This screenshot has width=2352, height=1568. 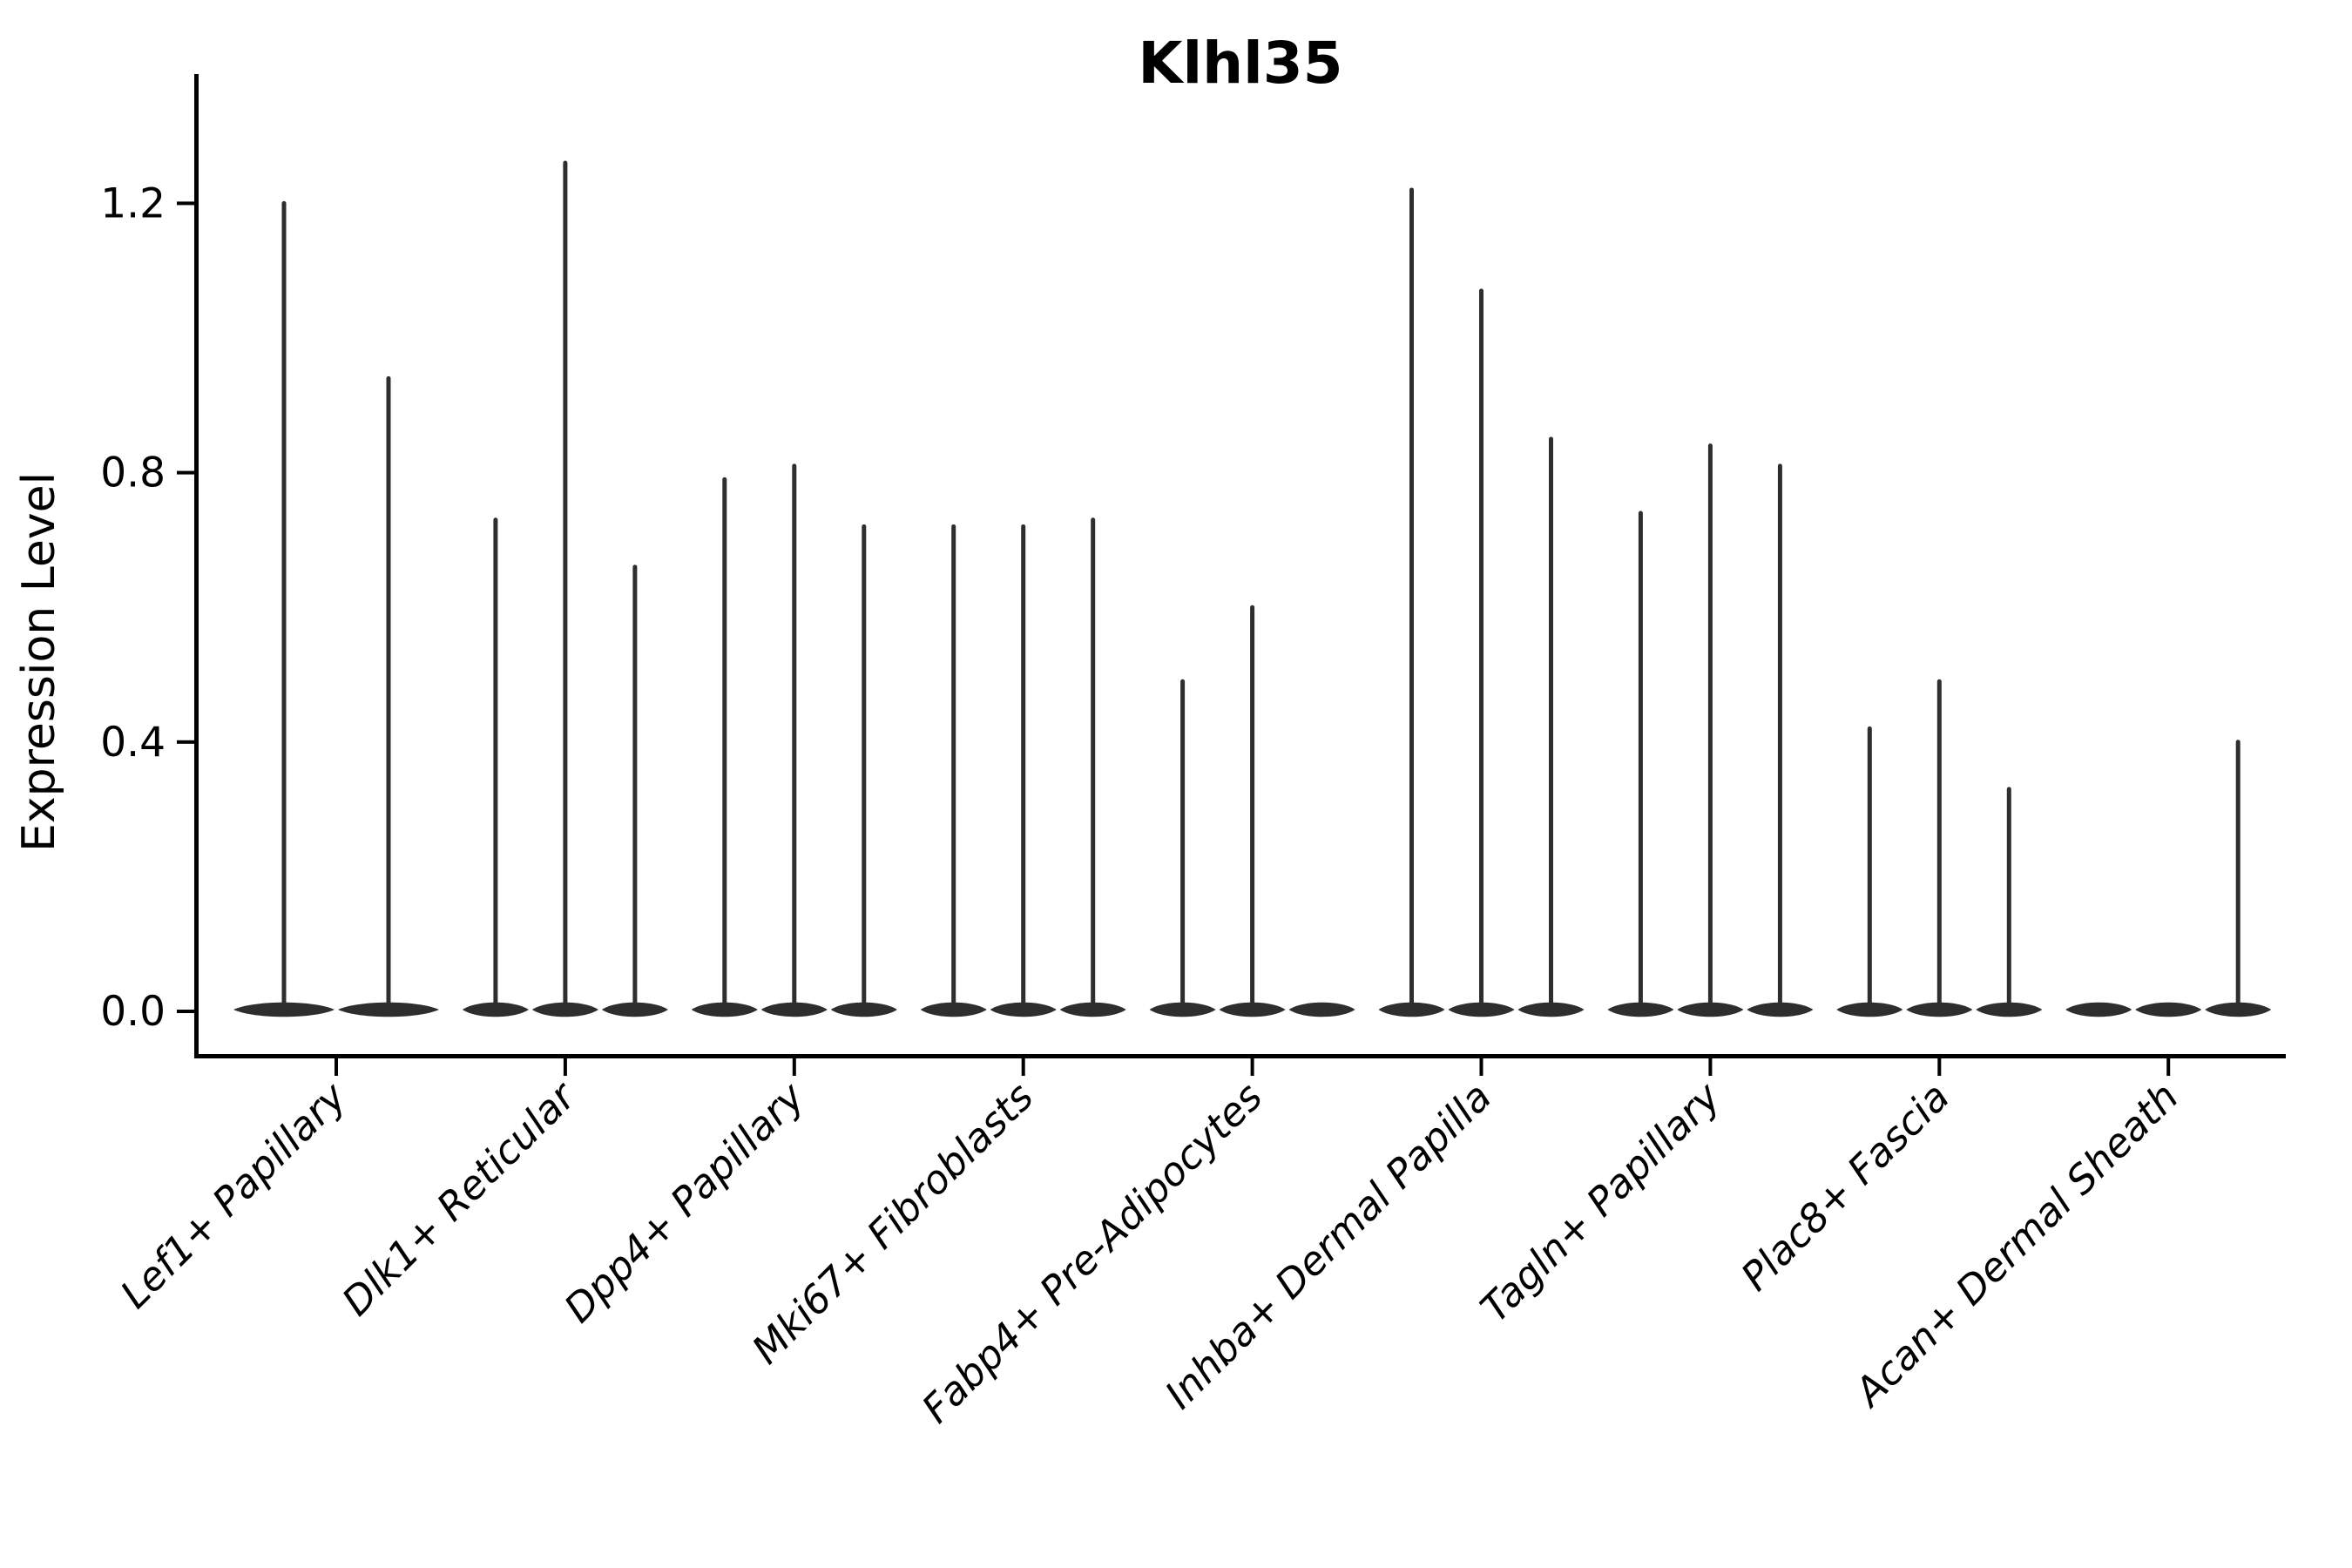 I want to click on x-tick-label: Dpp4+ Papillary, so click(x=684, y=1201).